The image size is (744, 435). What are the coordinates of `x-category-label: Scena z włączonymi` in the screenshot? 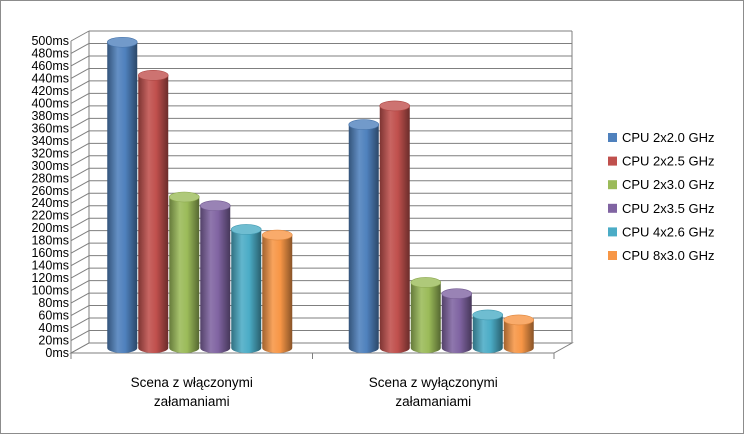 It's located at (192, 382).